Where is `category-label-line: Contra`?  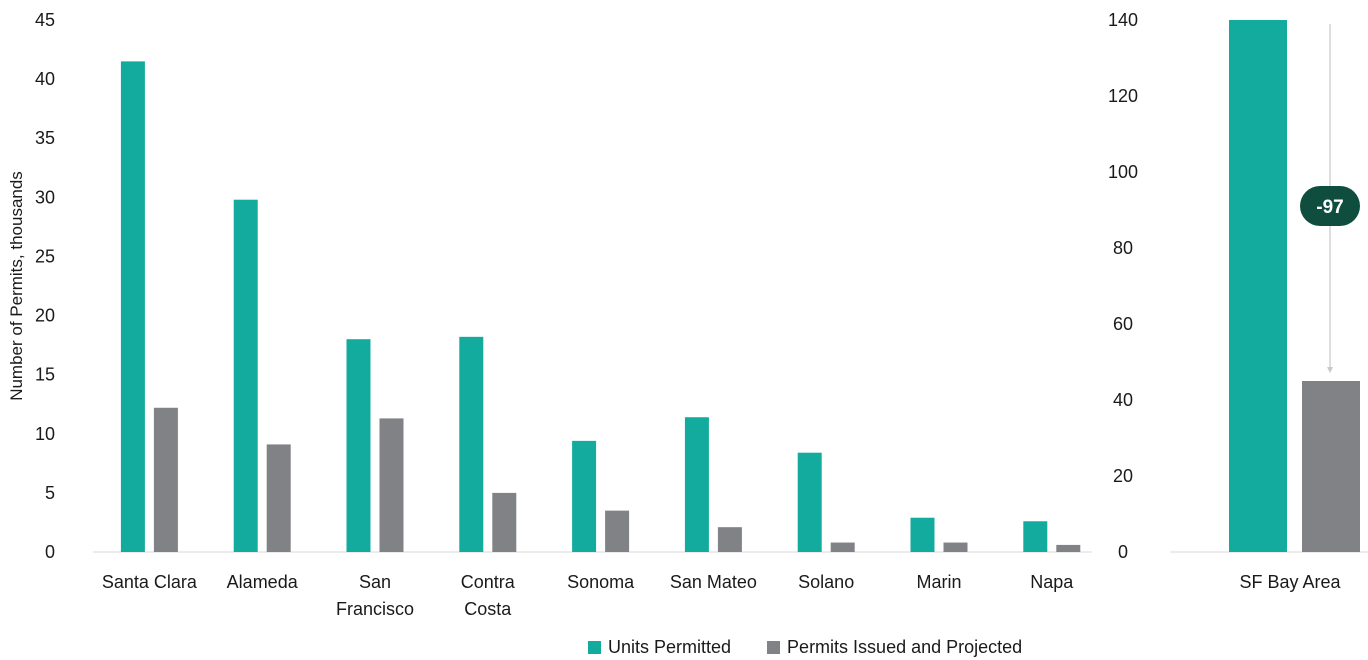
category-label-line: Contra is located at coordinates (488, 582).